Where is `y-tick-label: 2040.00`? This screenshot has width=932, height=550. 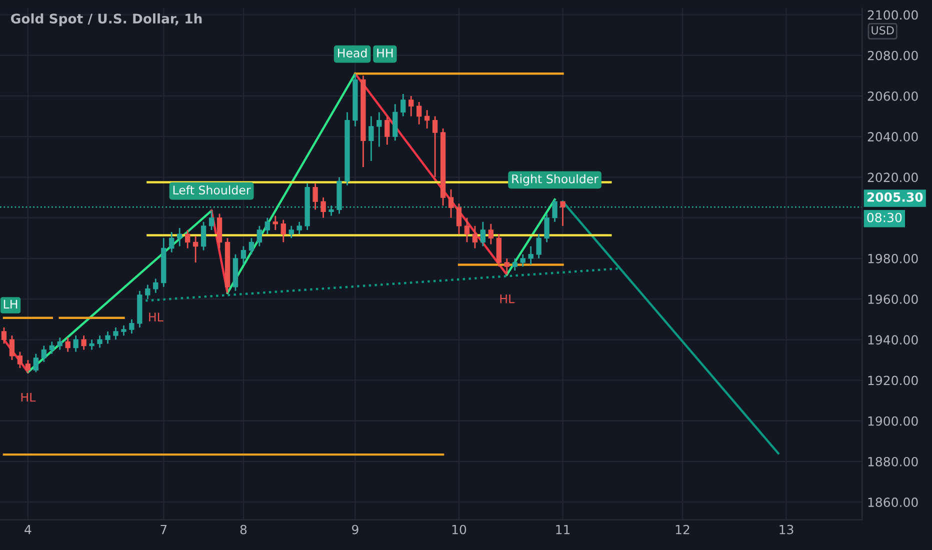
y-tick-label: 2040.00 is located at coordinates (893, 137).